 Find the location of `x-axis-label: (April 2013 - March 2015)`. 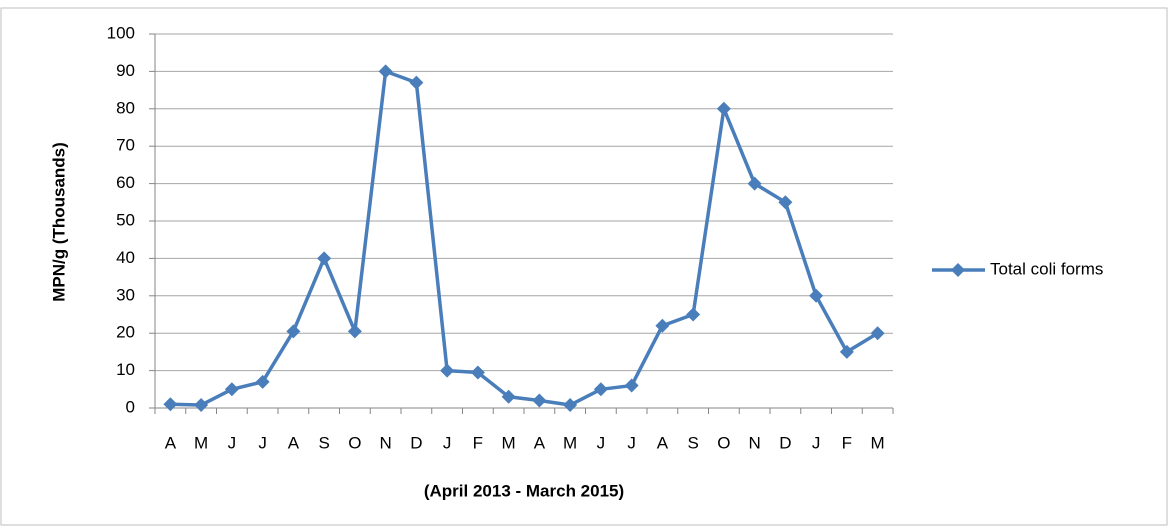

x-axis-label: (April 2013 - March 2015) is located at coordinates (524, 490).